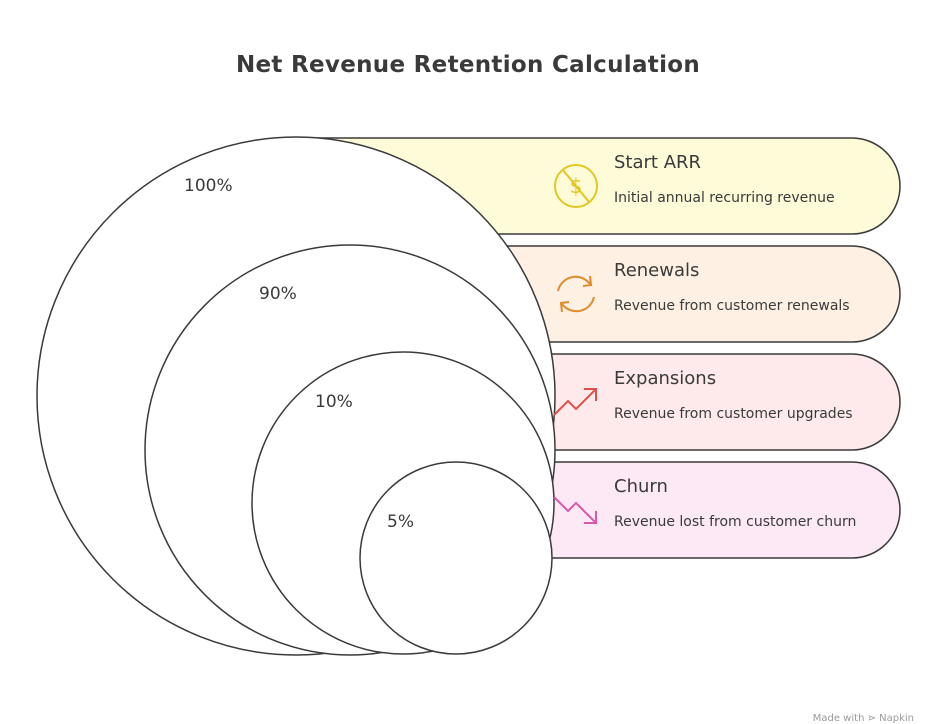 Image resolution: width=936 pixels, height=724 pixels. I want to click on diagram-title: Net Revenue Retention Calculation, so click(468, 65).